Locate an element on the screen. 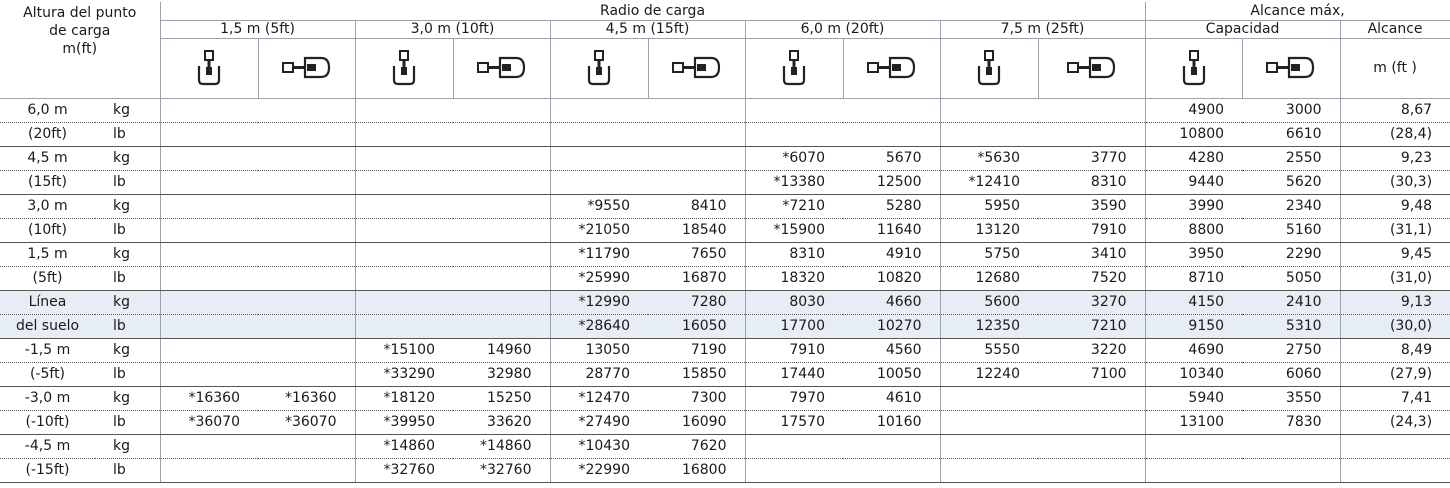  value-cell: *16360 is located at coordinates (306, 398).